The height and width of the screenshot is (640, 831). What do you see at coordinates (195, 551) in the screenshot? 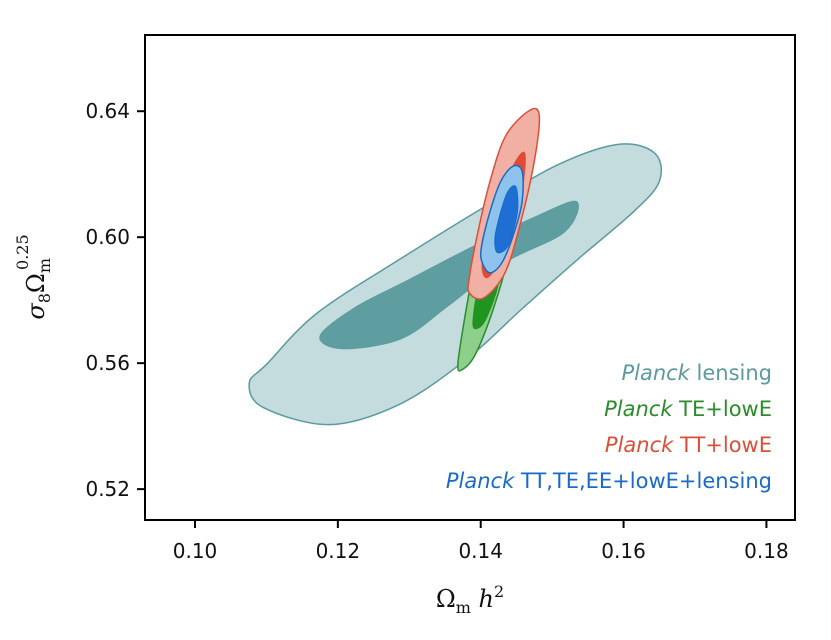
I see `x-tick-label: 0.10` at bounding box center [195, 551].